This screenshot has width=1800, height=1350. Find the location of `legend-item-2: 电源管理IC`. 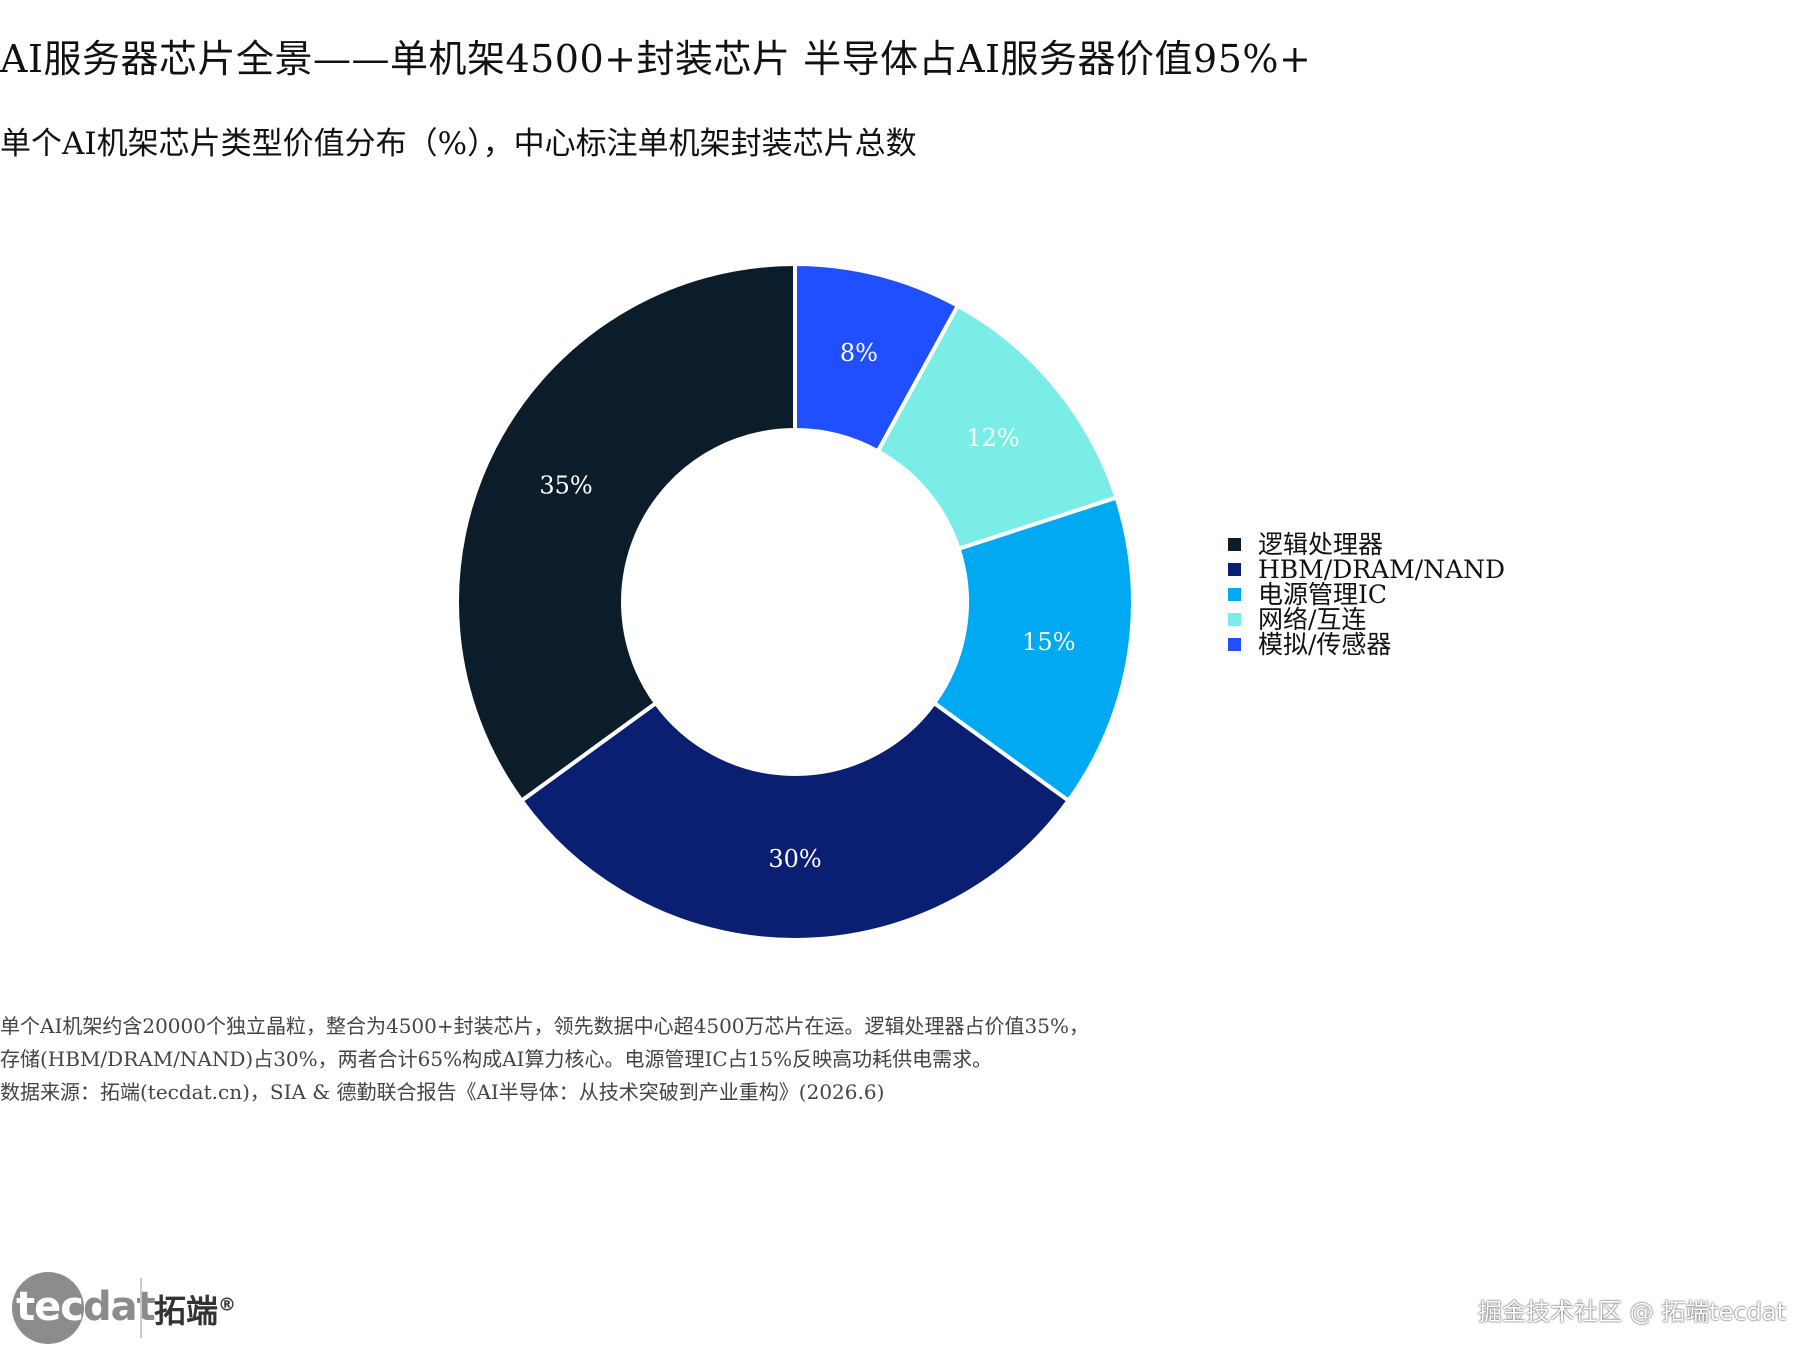

legend-item-2: 电源管理IC is located at coordinates (1366, 594).